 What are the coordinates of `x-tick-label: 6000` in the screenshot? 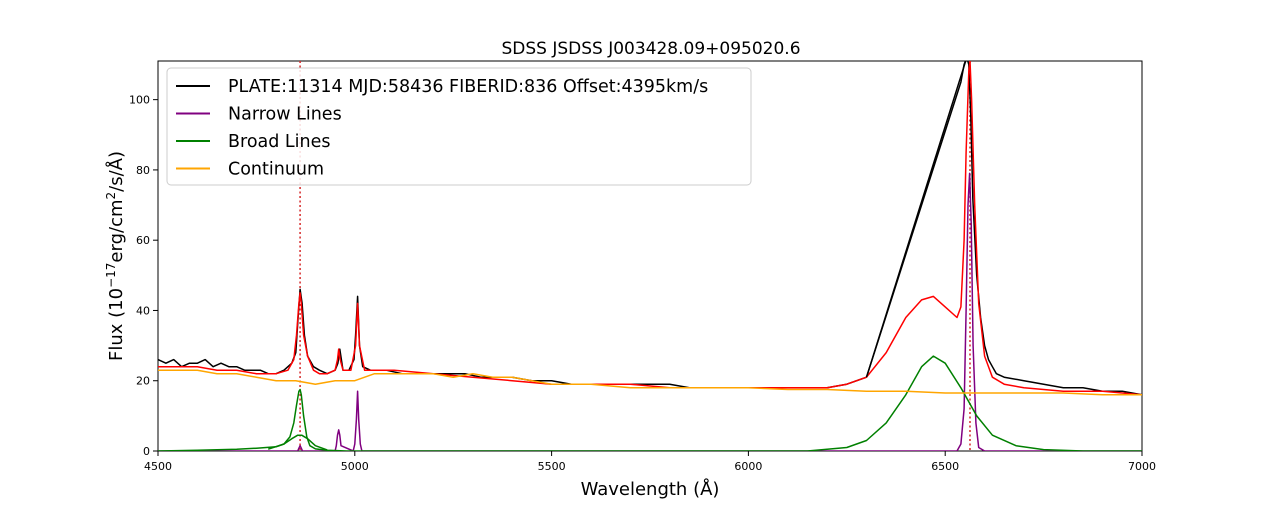 It's located at (748, 466).